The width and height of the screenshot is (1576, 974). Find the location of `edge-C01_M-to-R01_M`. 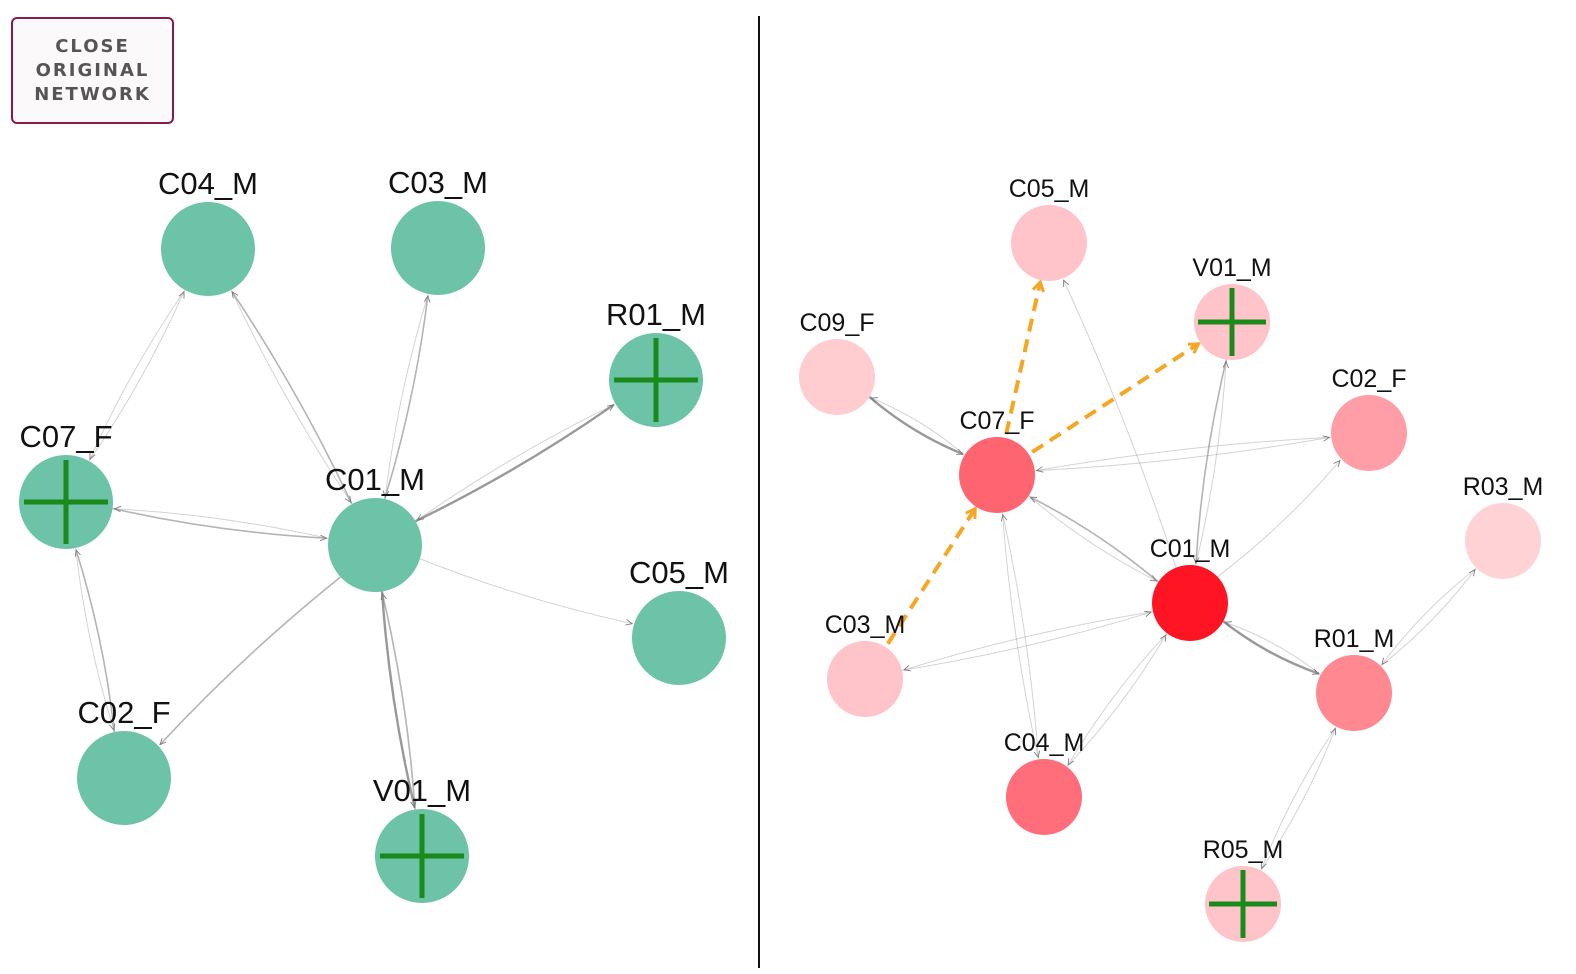

edge-C01_M-to-R01_M is located at coordinates (514, 463).